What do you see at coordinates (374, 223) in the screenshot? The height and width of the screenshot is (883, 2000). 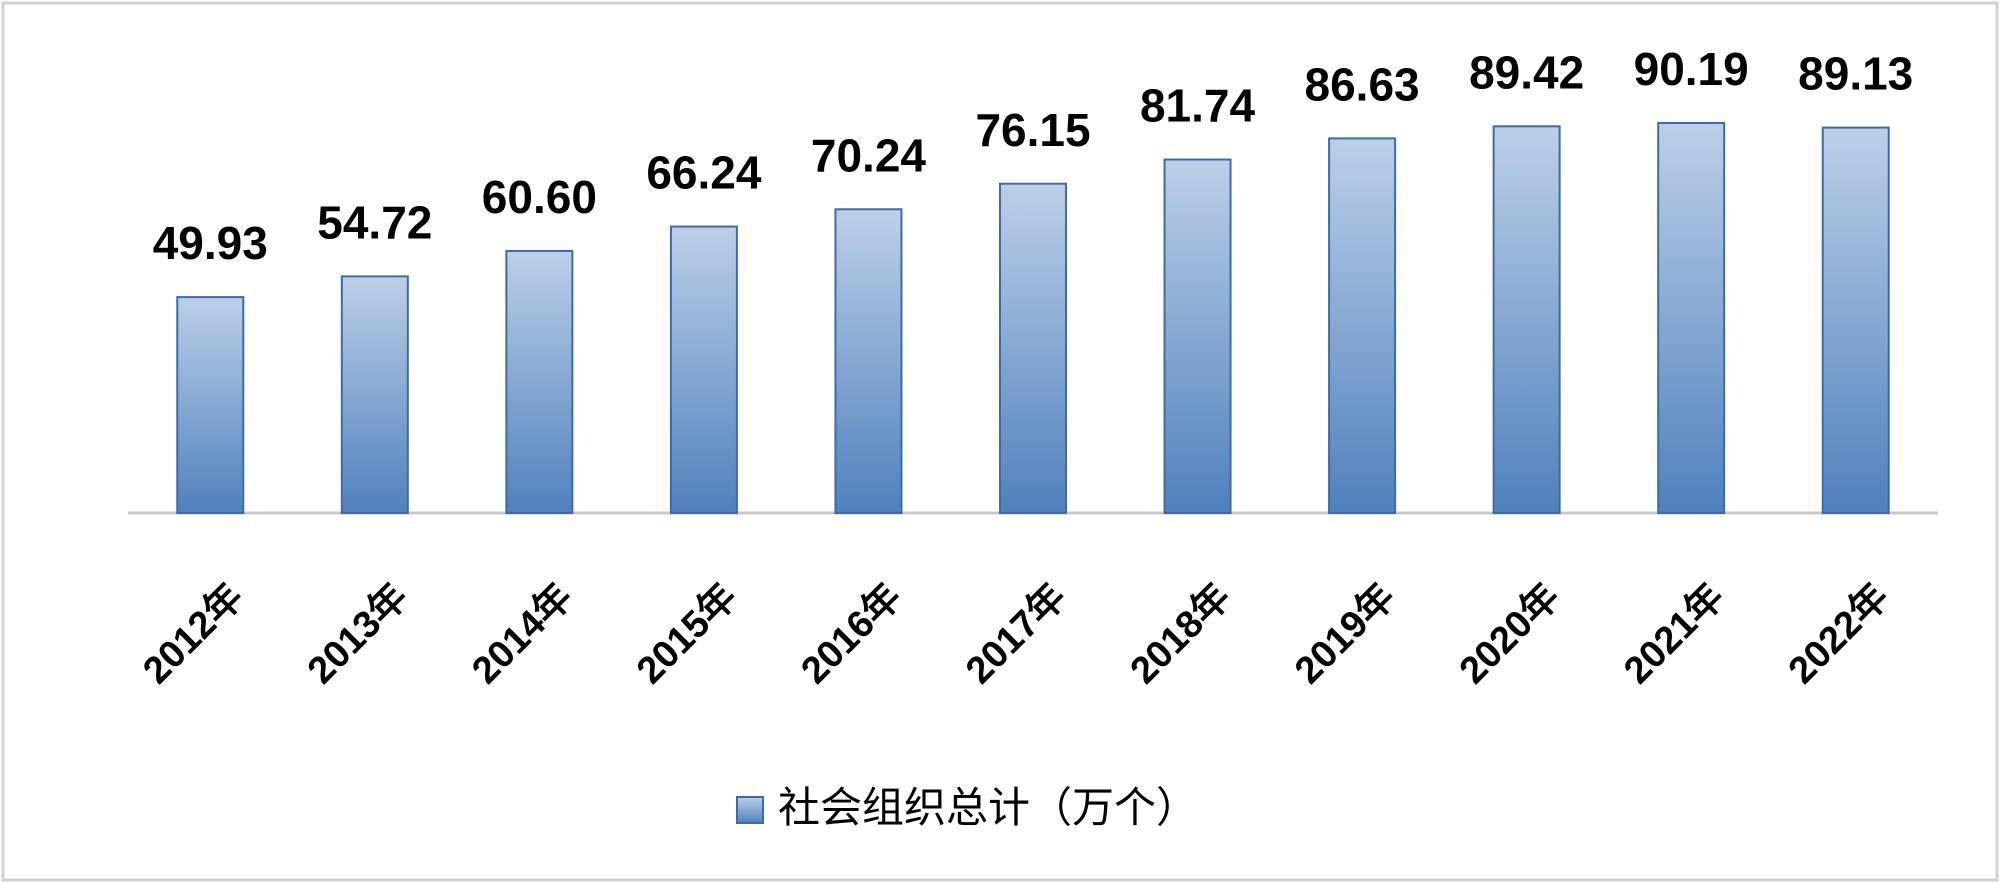 I see `data-label: 54.72` at bounding box center [374, 223].